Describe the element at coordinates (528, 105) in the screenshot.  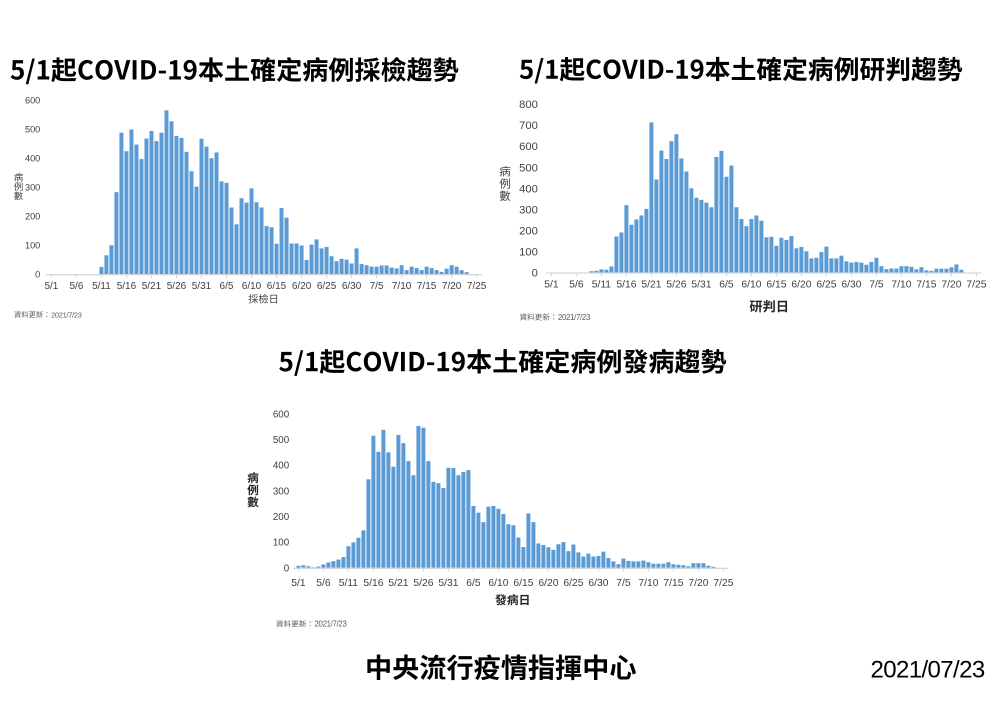
I see `svg-text: 800` at that location.